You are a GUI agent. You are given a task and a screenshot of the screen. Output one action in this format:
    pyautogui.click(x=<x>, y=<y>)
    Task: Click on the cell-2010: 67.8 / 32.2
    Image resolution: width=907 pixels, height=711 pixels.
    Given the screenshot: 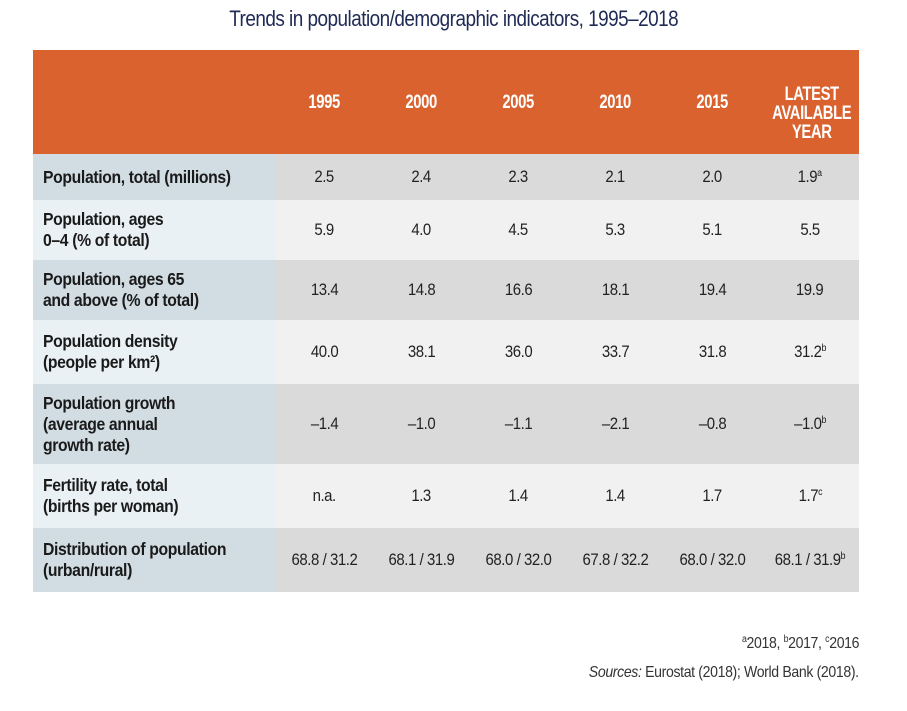 What is the action you would take?
    pyautogui.click(x=615, y=560)
    